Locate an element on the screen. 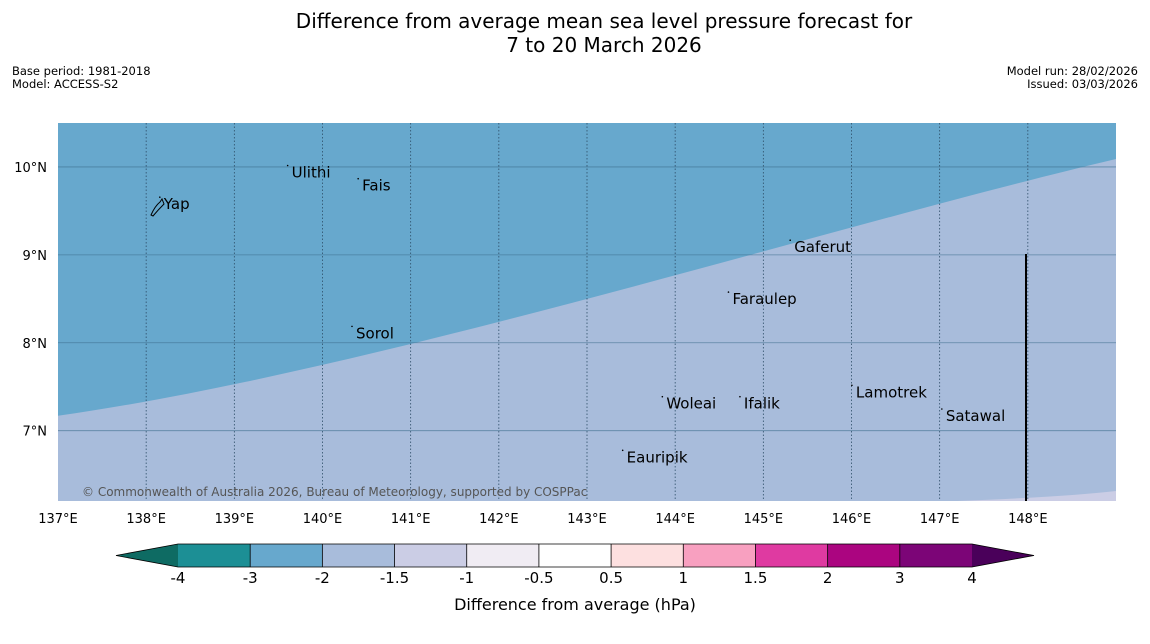  place-label: Ulithi is located at coordinates (311, 173).